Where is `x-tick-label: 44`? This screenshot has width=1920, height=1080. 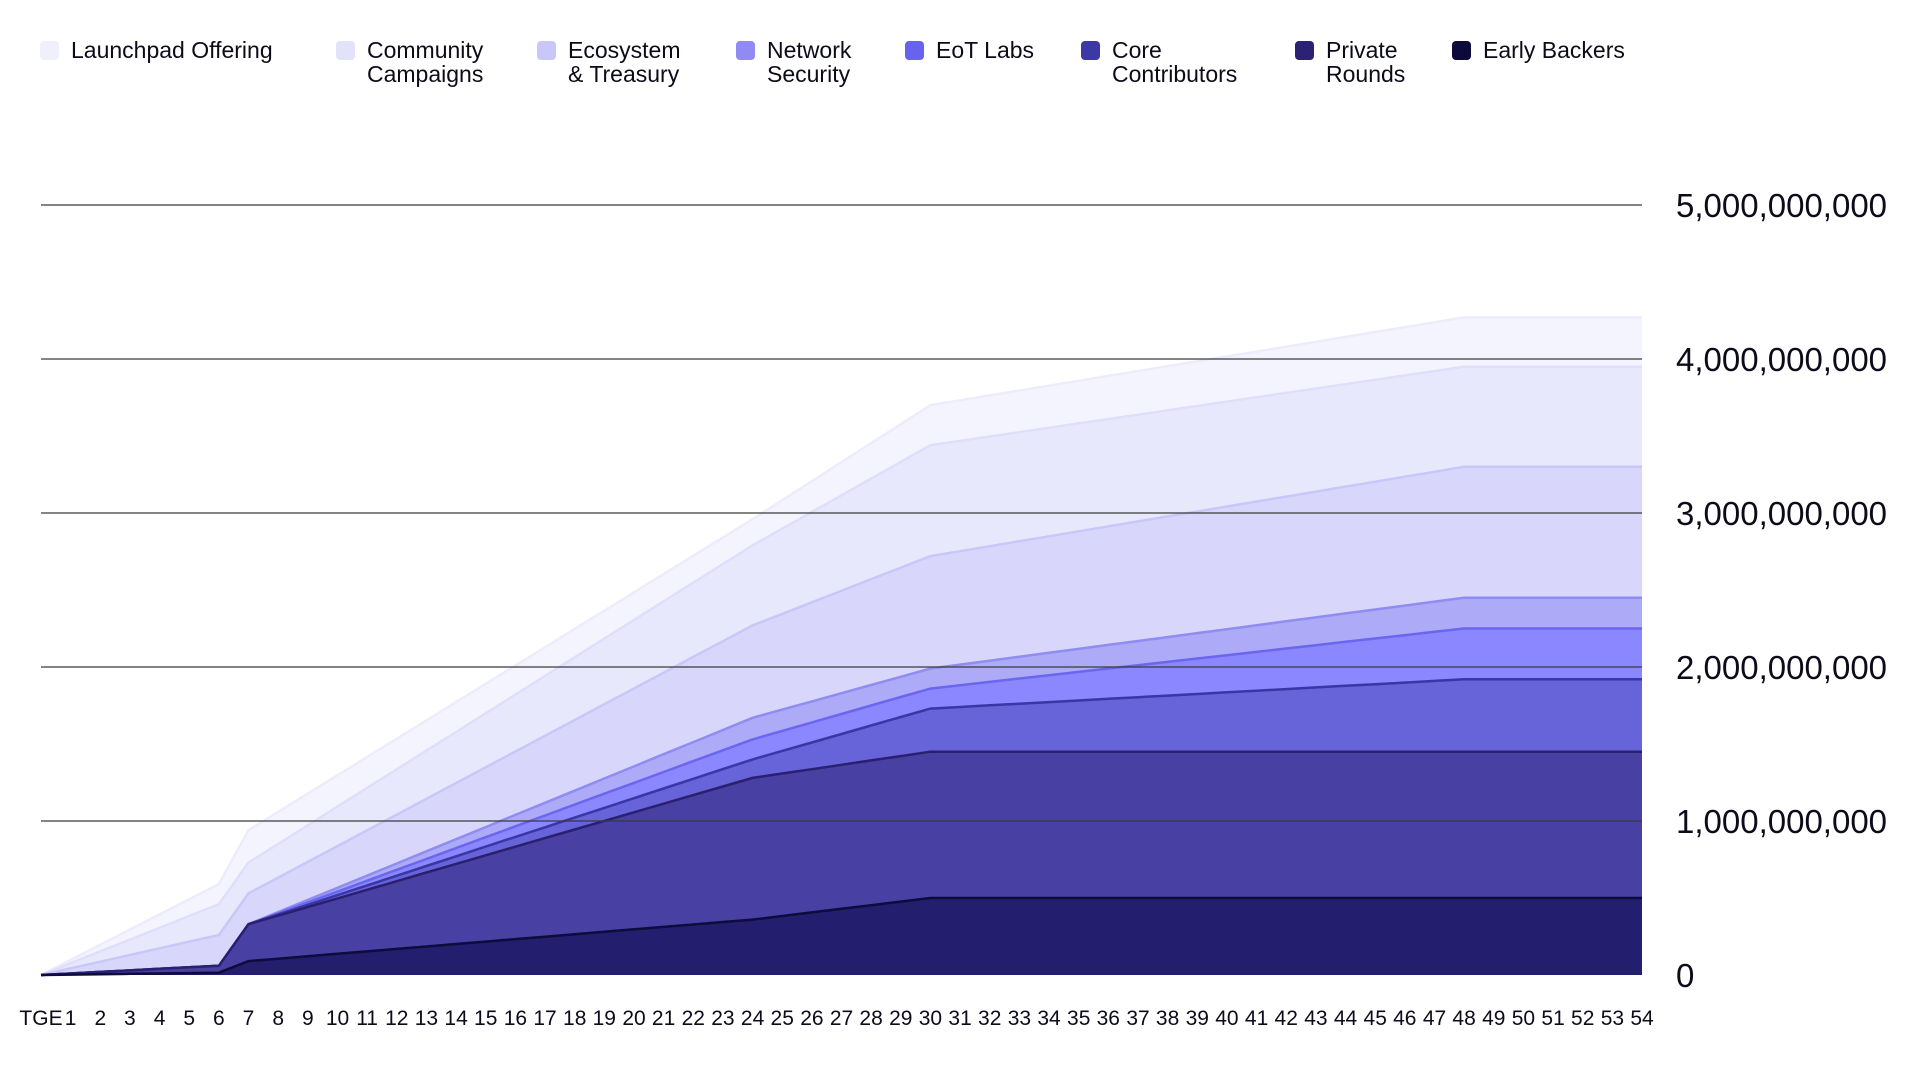 x-tick-label: 44 is located at coordinates (1346, 1018).